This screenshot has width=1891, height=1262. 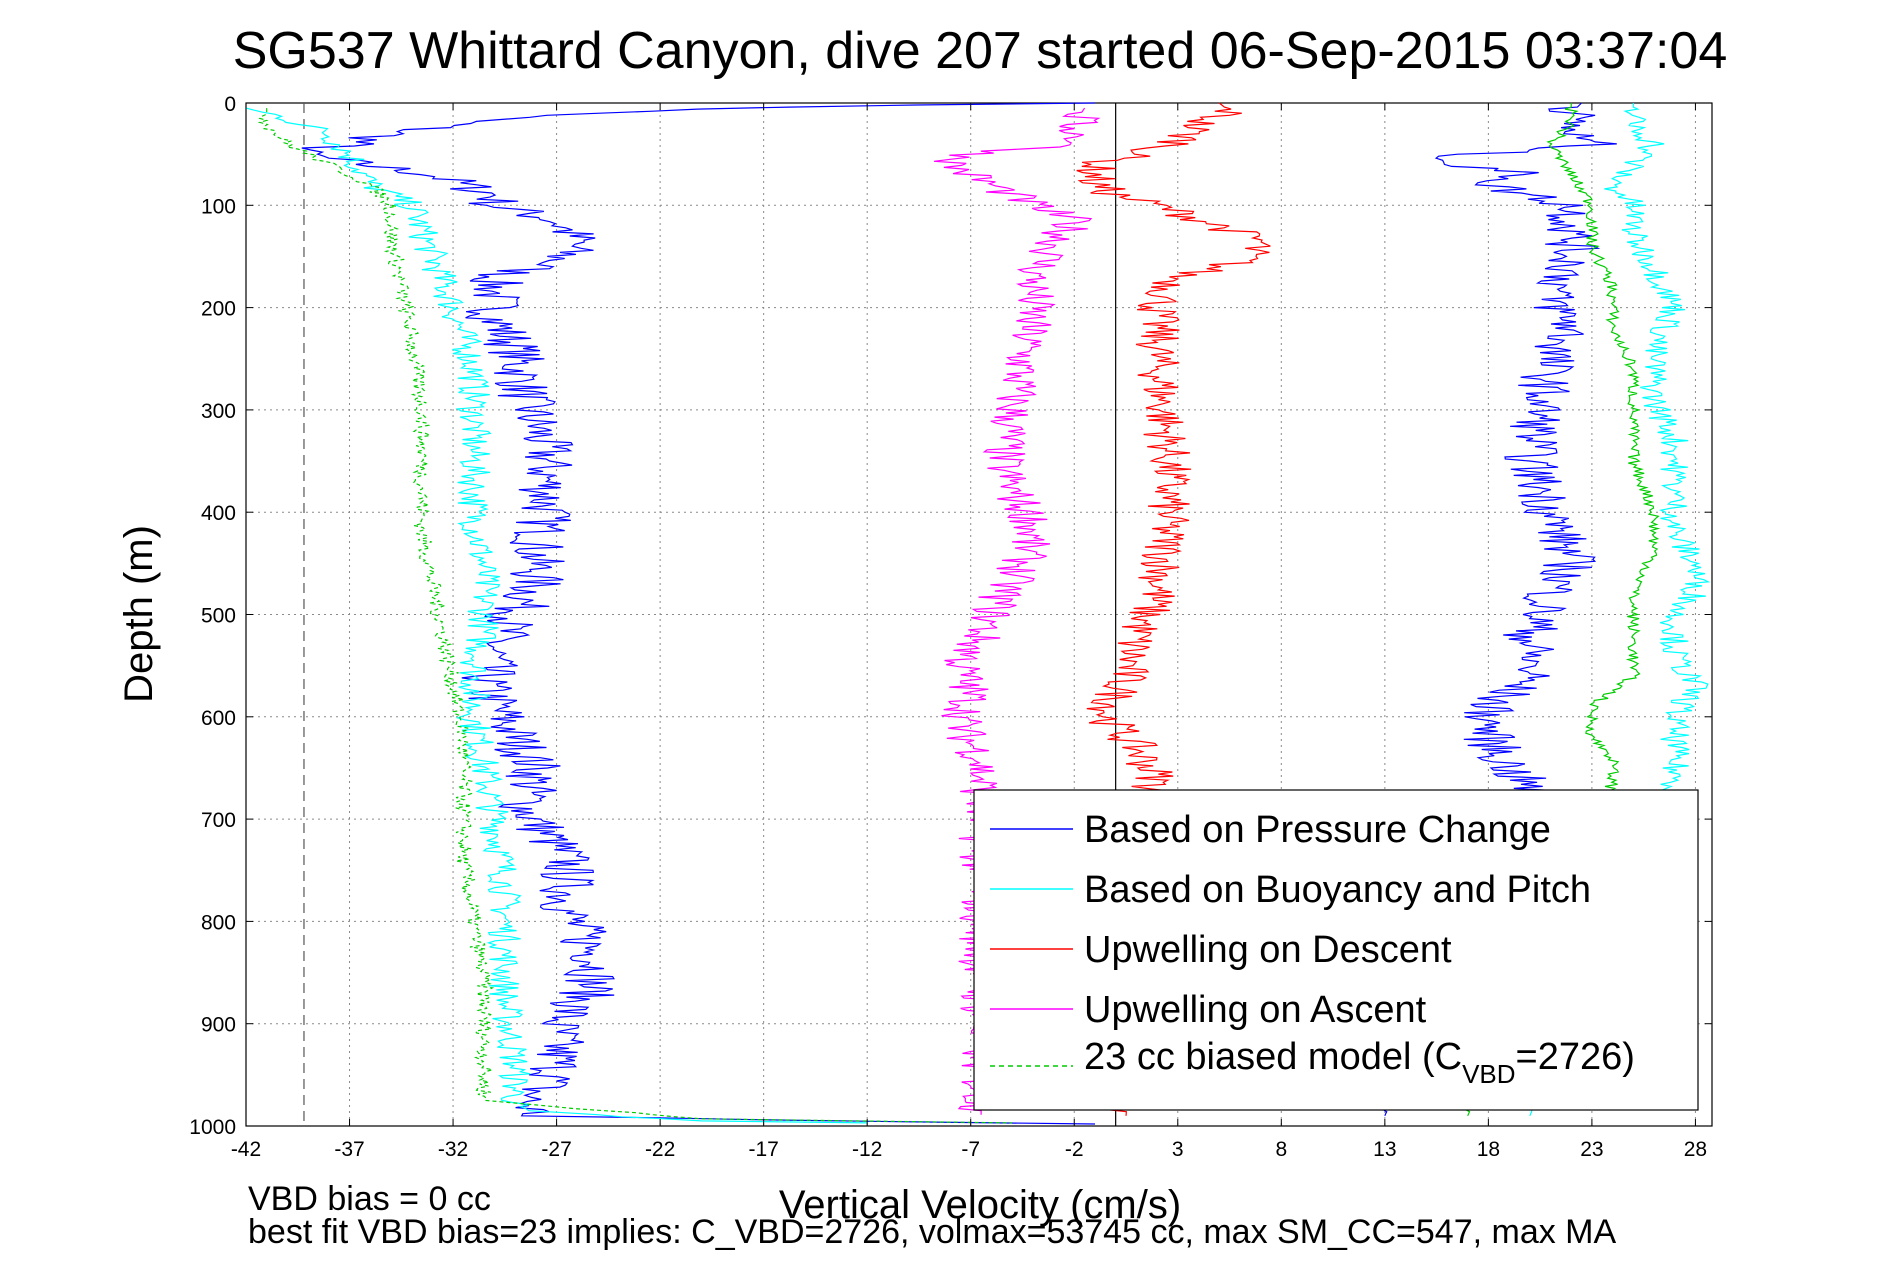 I want to click on y-tick-label: 1000, so click(x=212, y=1127).